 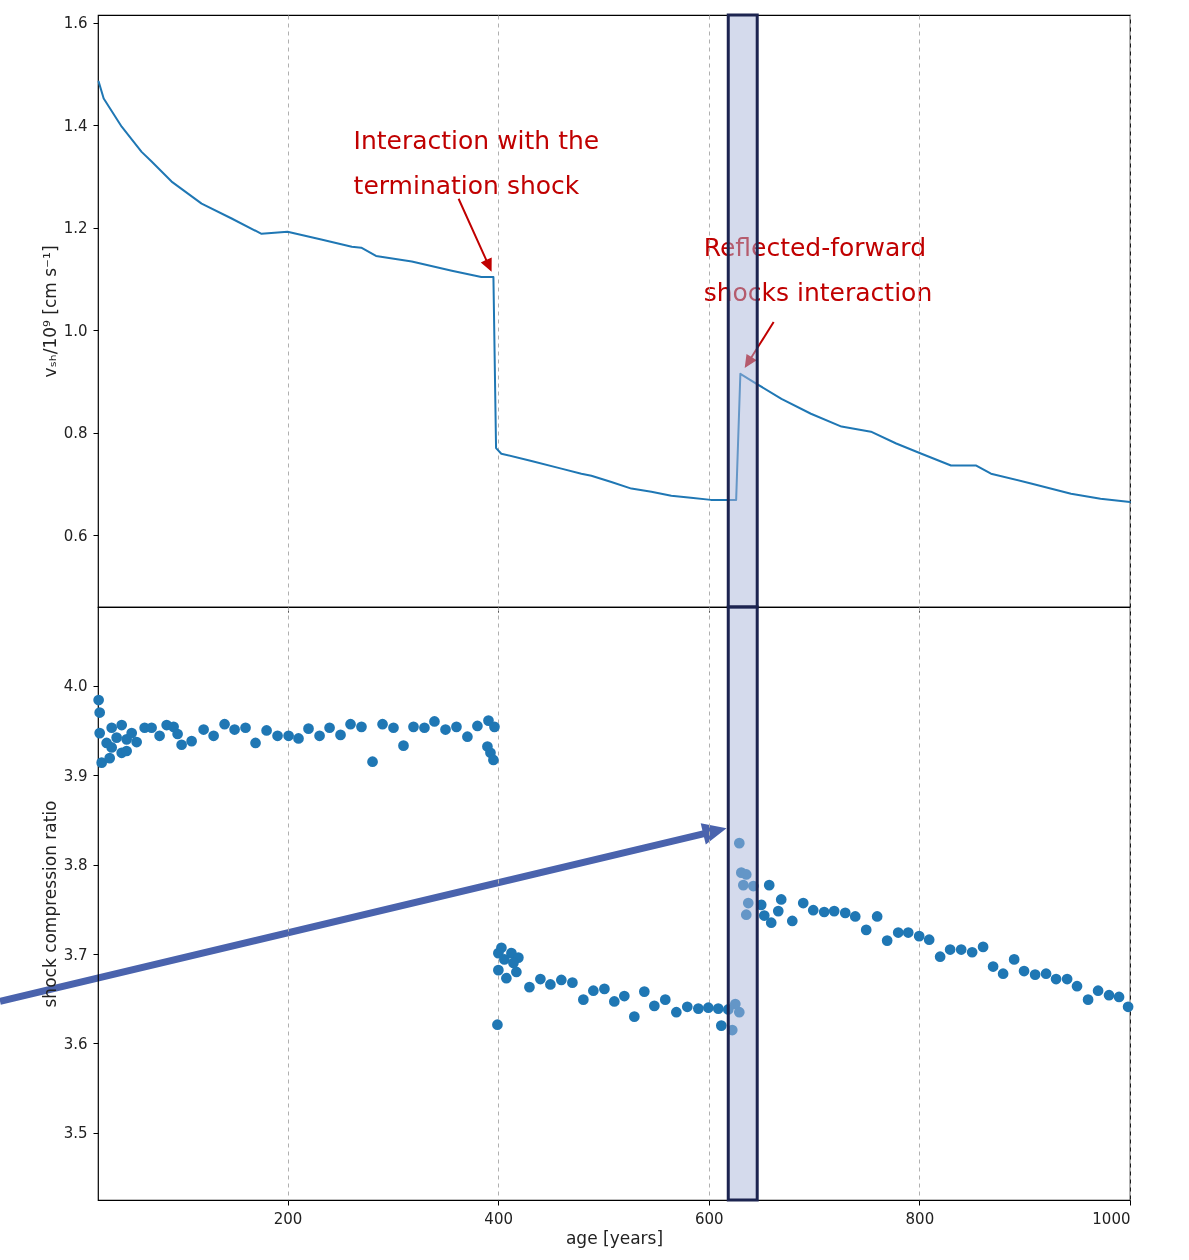 I want to click on x-tick-label: 600, so click(x=709, y=1218).